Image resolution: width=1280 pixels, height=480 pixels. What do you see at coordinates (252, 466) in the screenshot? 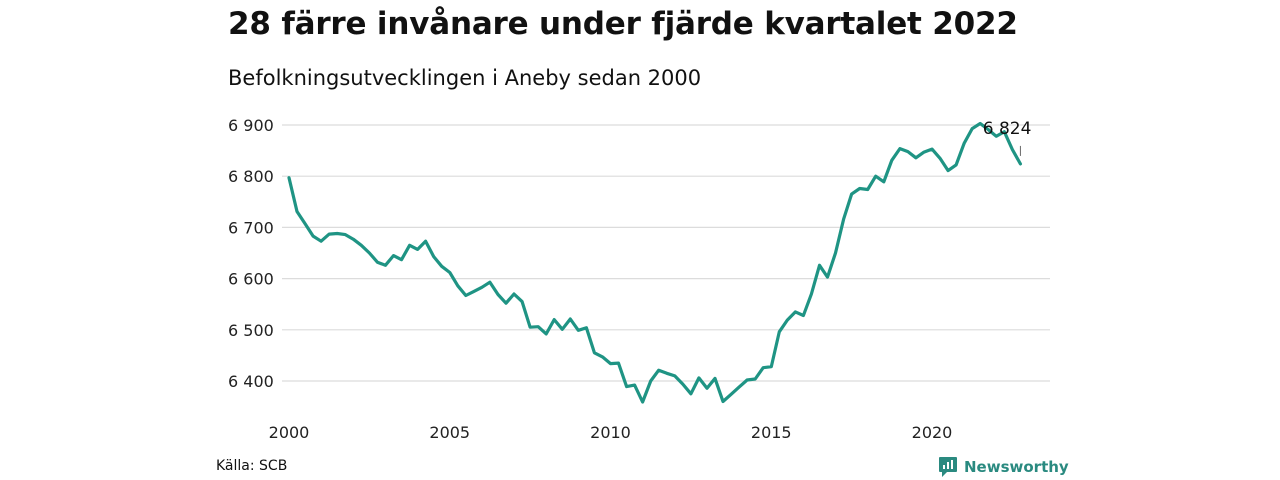
I see `source-note: Källa: SCB` at bounding box center [252, 466].